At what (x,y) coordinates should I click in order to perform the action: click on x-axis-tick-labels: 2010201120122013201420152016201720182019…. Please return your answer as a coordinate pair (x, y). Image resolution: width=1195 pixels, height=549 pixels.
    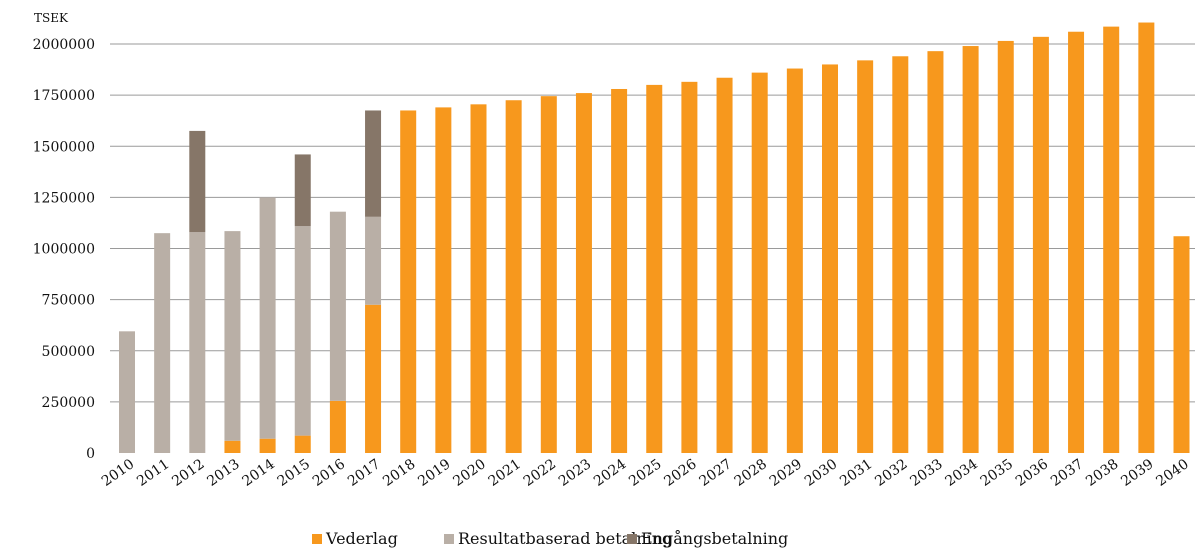
    Looking at the image, I should click on (645, 473).